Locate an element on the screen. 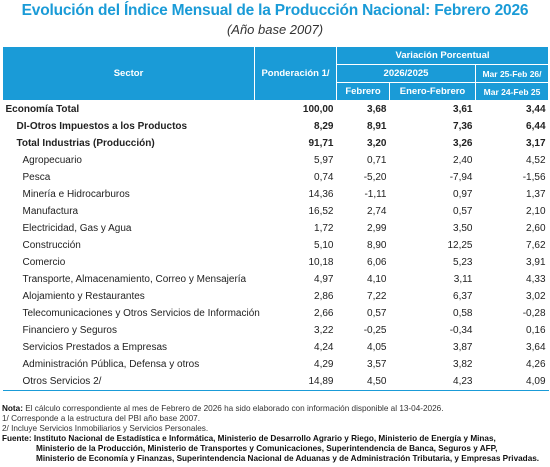  row-label: DI-Otros Impuestos a los Productos is located at coordinates (102, 126).